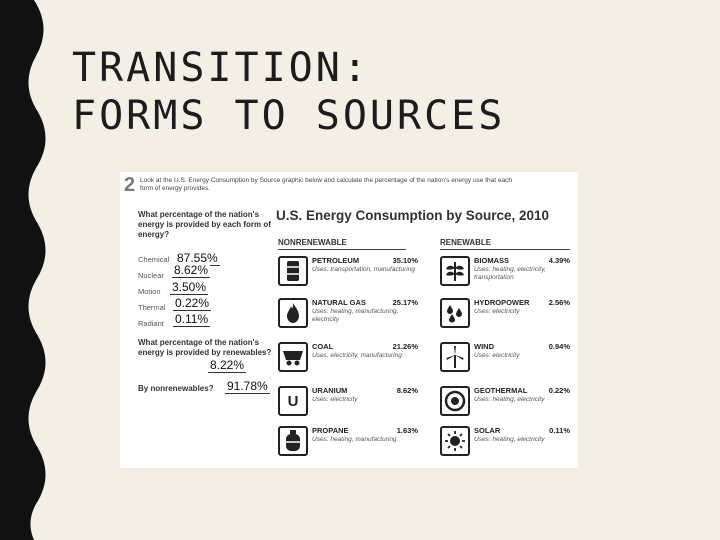 The width and height of the screenshot is (720, 540). I want to click on source-name: PROPANE, so click(330, 430).